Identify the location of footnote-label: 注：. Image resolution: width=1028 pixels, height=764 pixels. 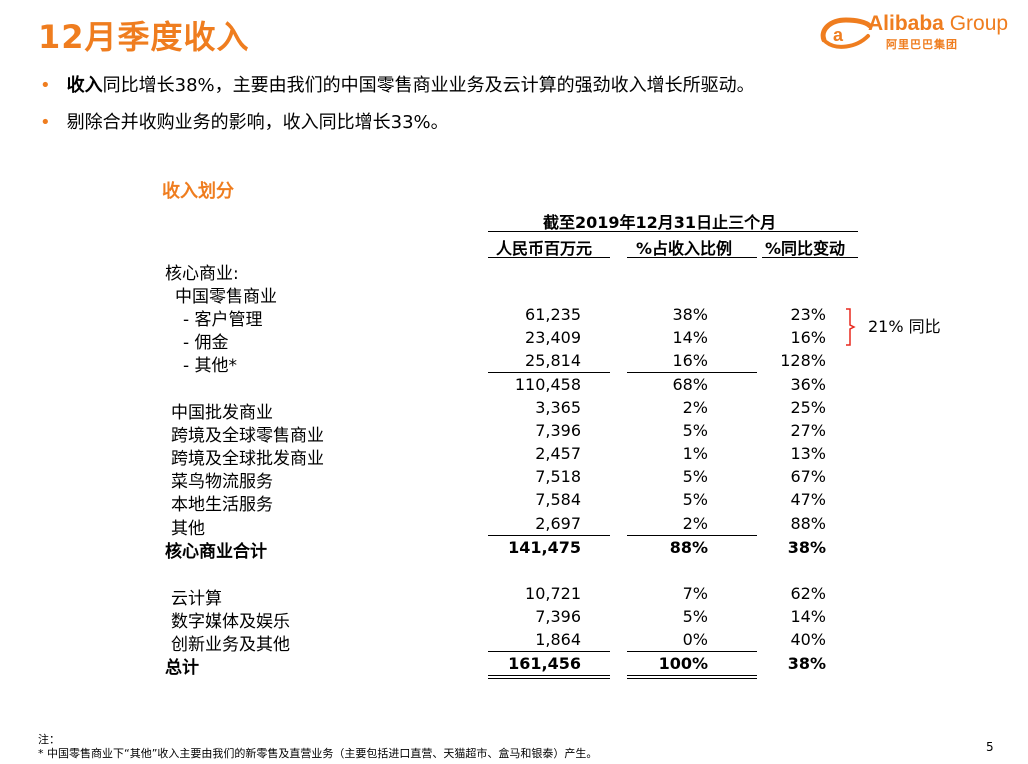
(49, 739).